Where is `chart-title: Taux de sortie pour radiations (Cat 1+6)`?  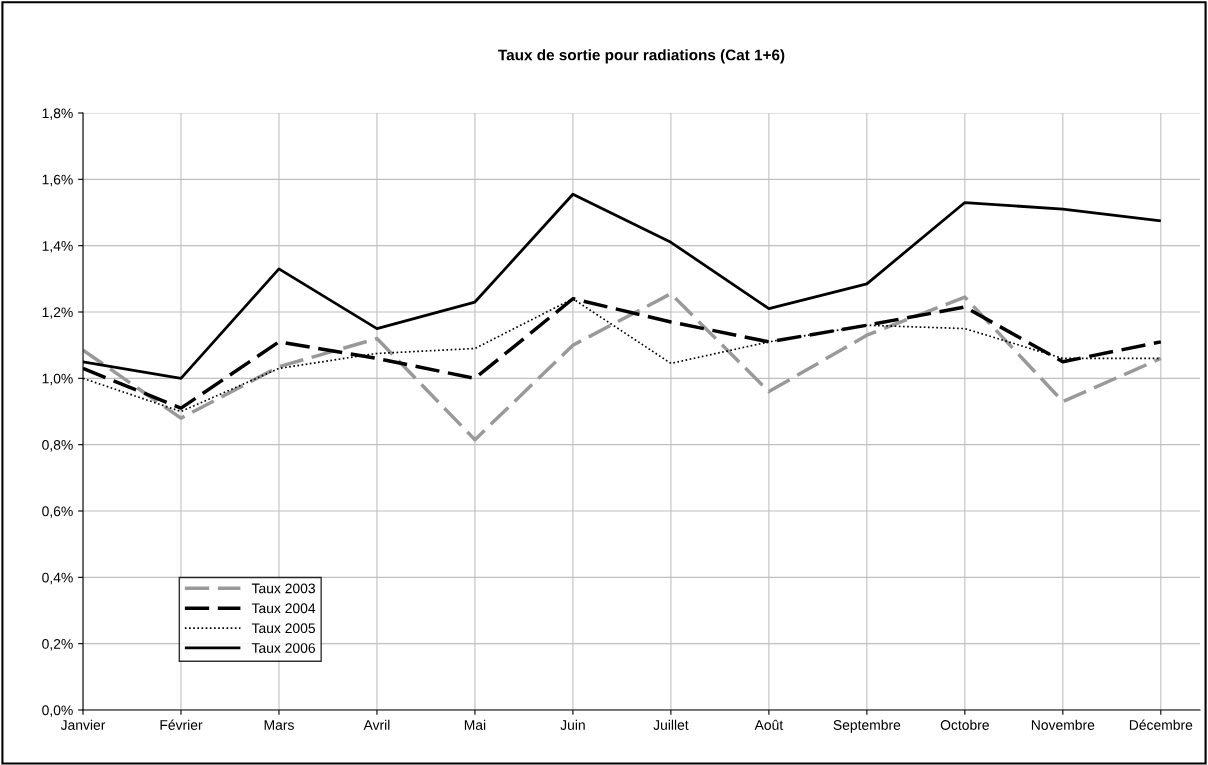 chart-title: Taux de sortie pour radiations (Cat 1+6) is located at coordinates (641, 56).